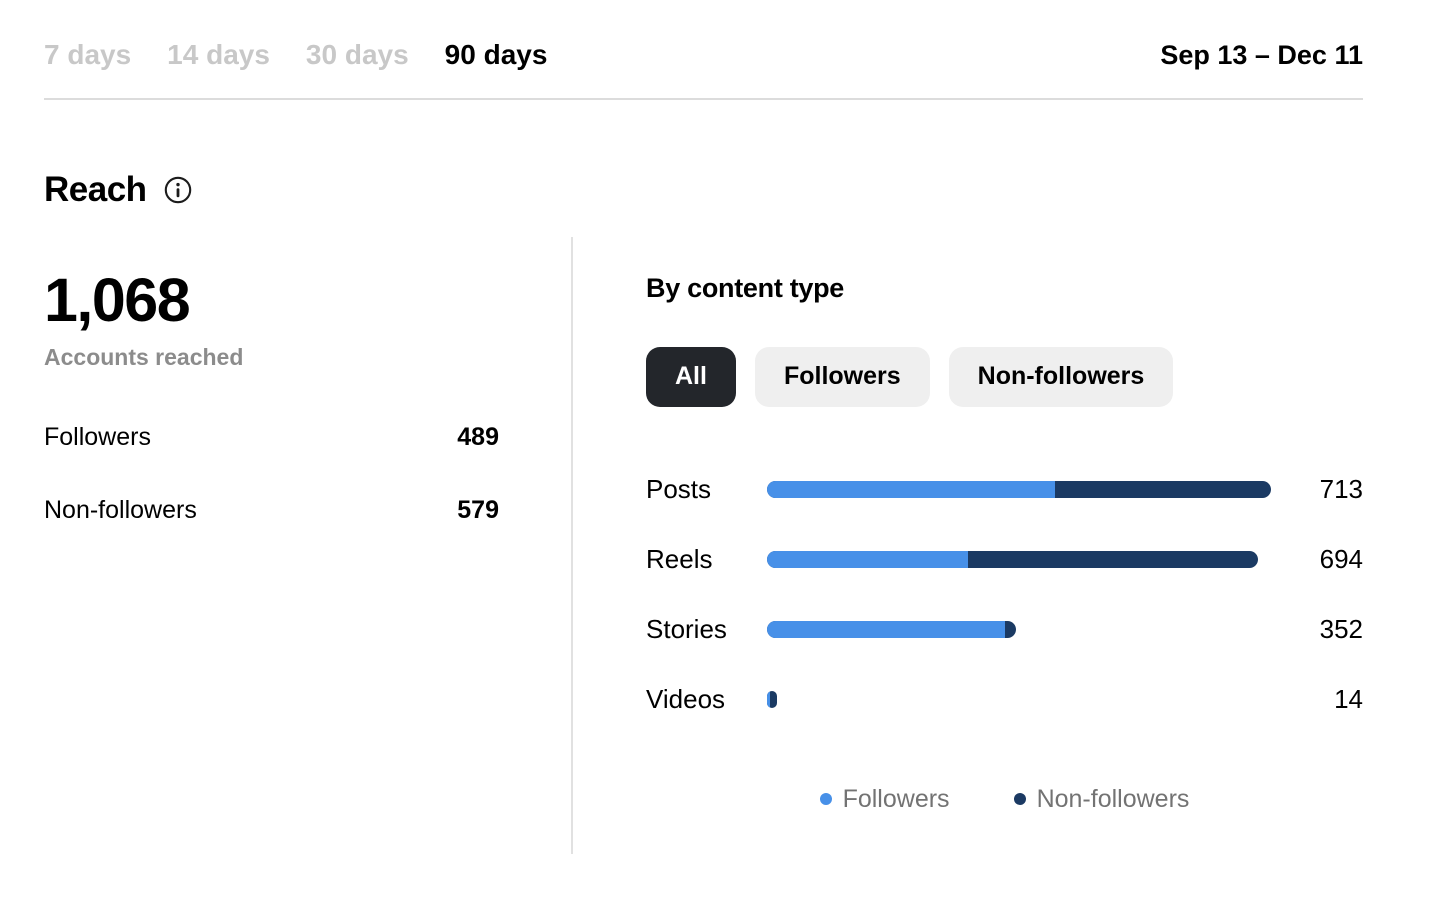 The image size is (1450, 904). Describe the element at coordinates (357, 54) in the screenshot. I see `tab-30-days: 30 days` at that location.